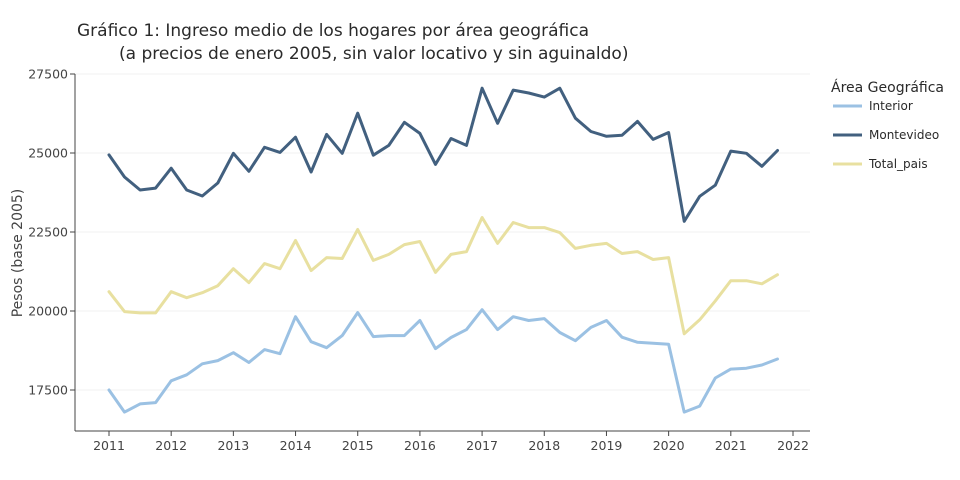 Image resolution: width=960 pixels, height=480 pixels. Describe the element at coordinates (48, 153) in the screenshot. I see `y-tick-label: 25000` at that location.